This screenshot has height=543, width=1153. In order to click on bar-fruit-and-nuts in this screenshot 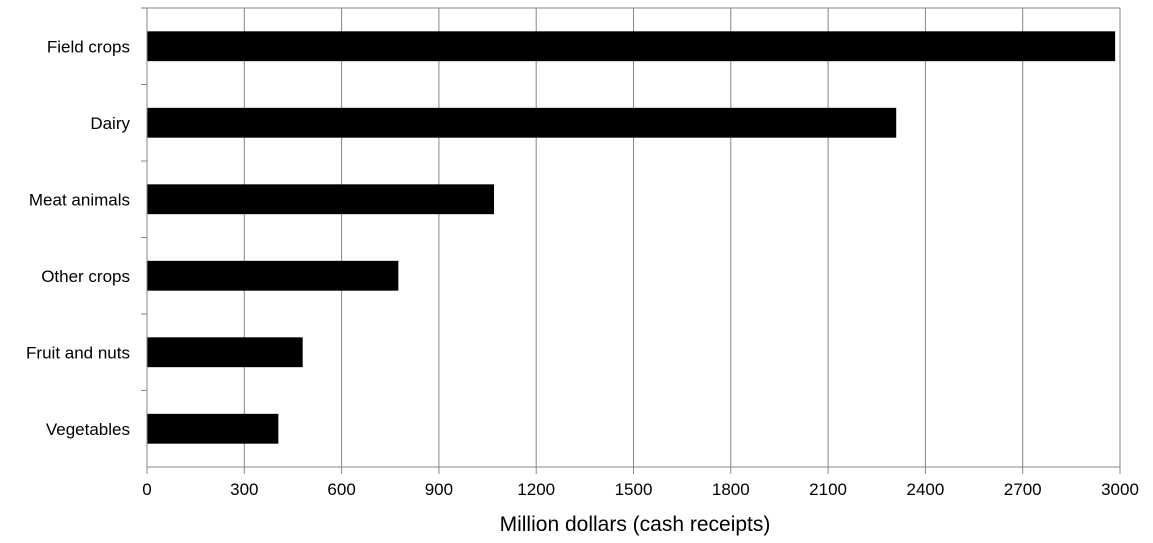, I will do `click(225, 352)`.